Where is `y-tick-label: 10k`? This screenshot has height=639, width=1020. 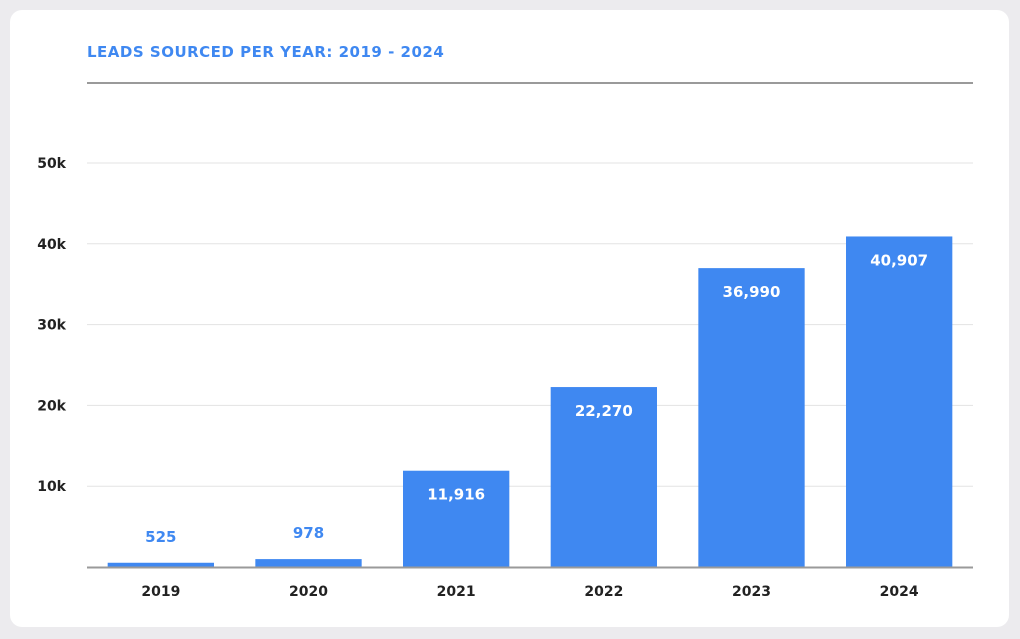 y-tick-label: 10k is located at coordinates (51, 487).